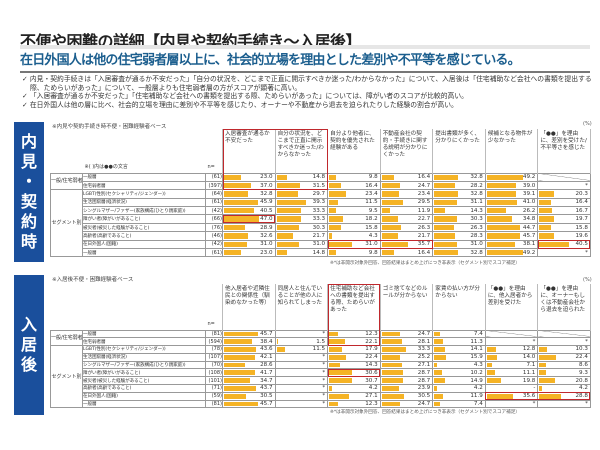 The image size is (600, 450). What do you see at coordinates (459, 334) in the screenshot?
I see `value-cell: 7.4` at bounding box center [459, 334].